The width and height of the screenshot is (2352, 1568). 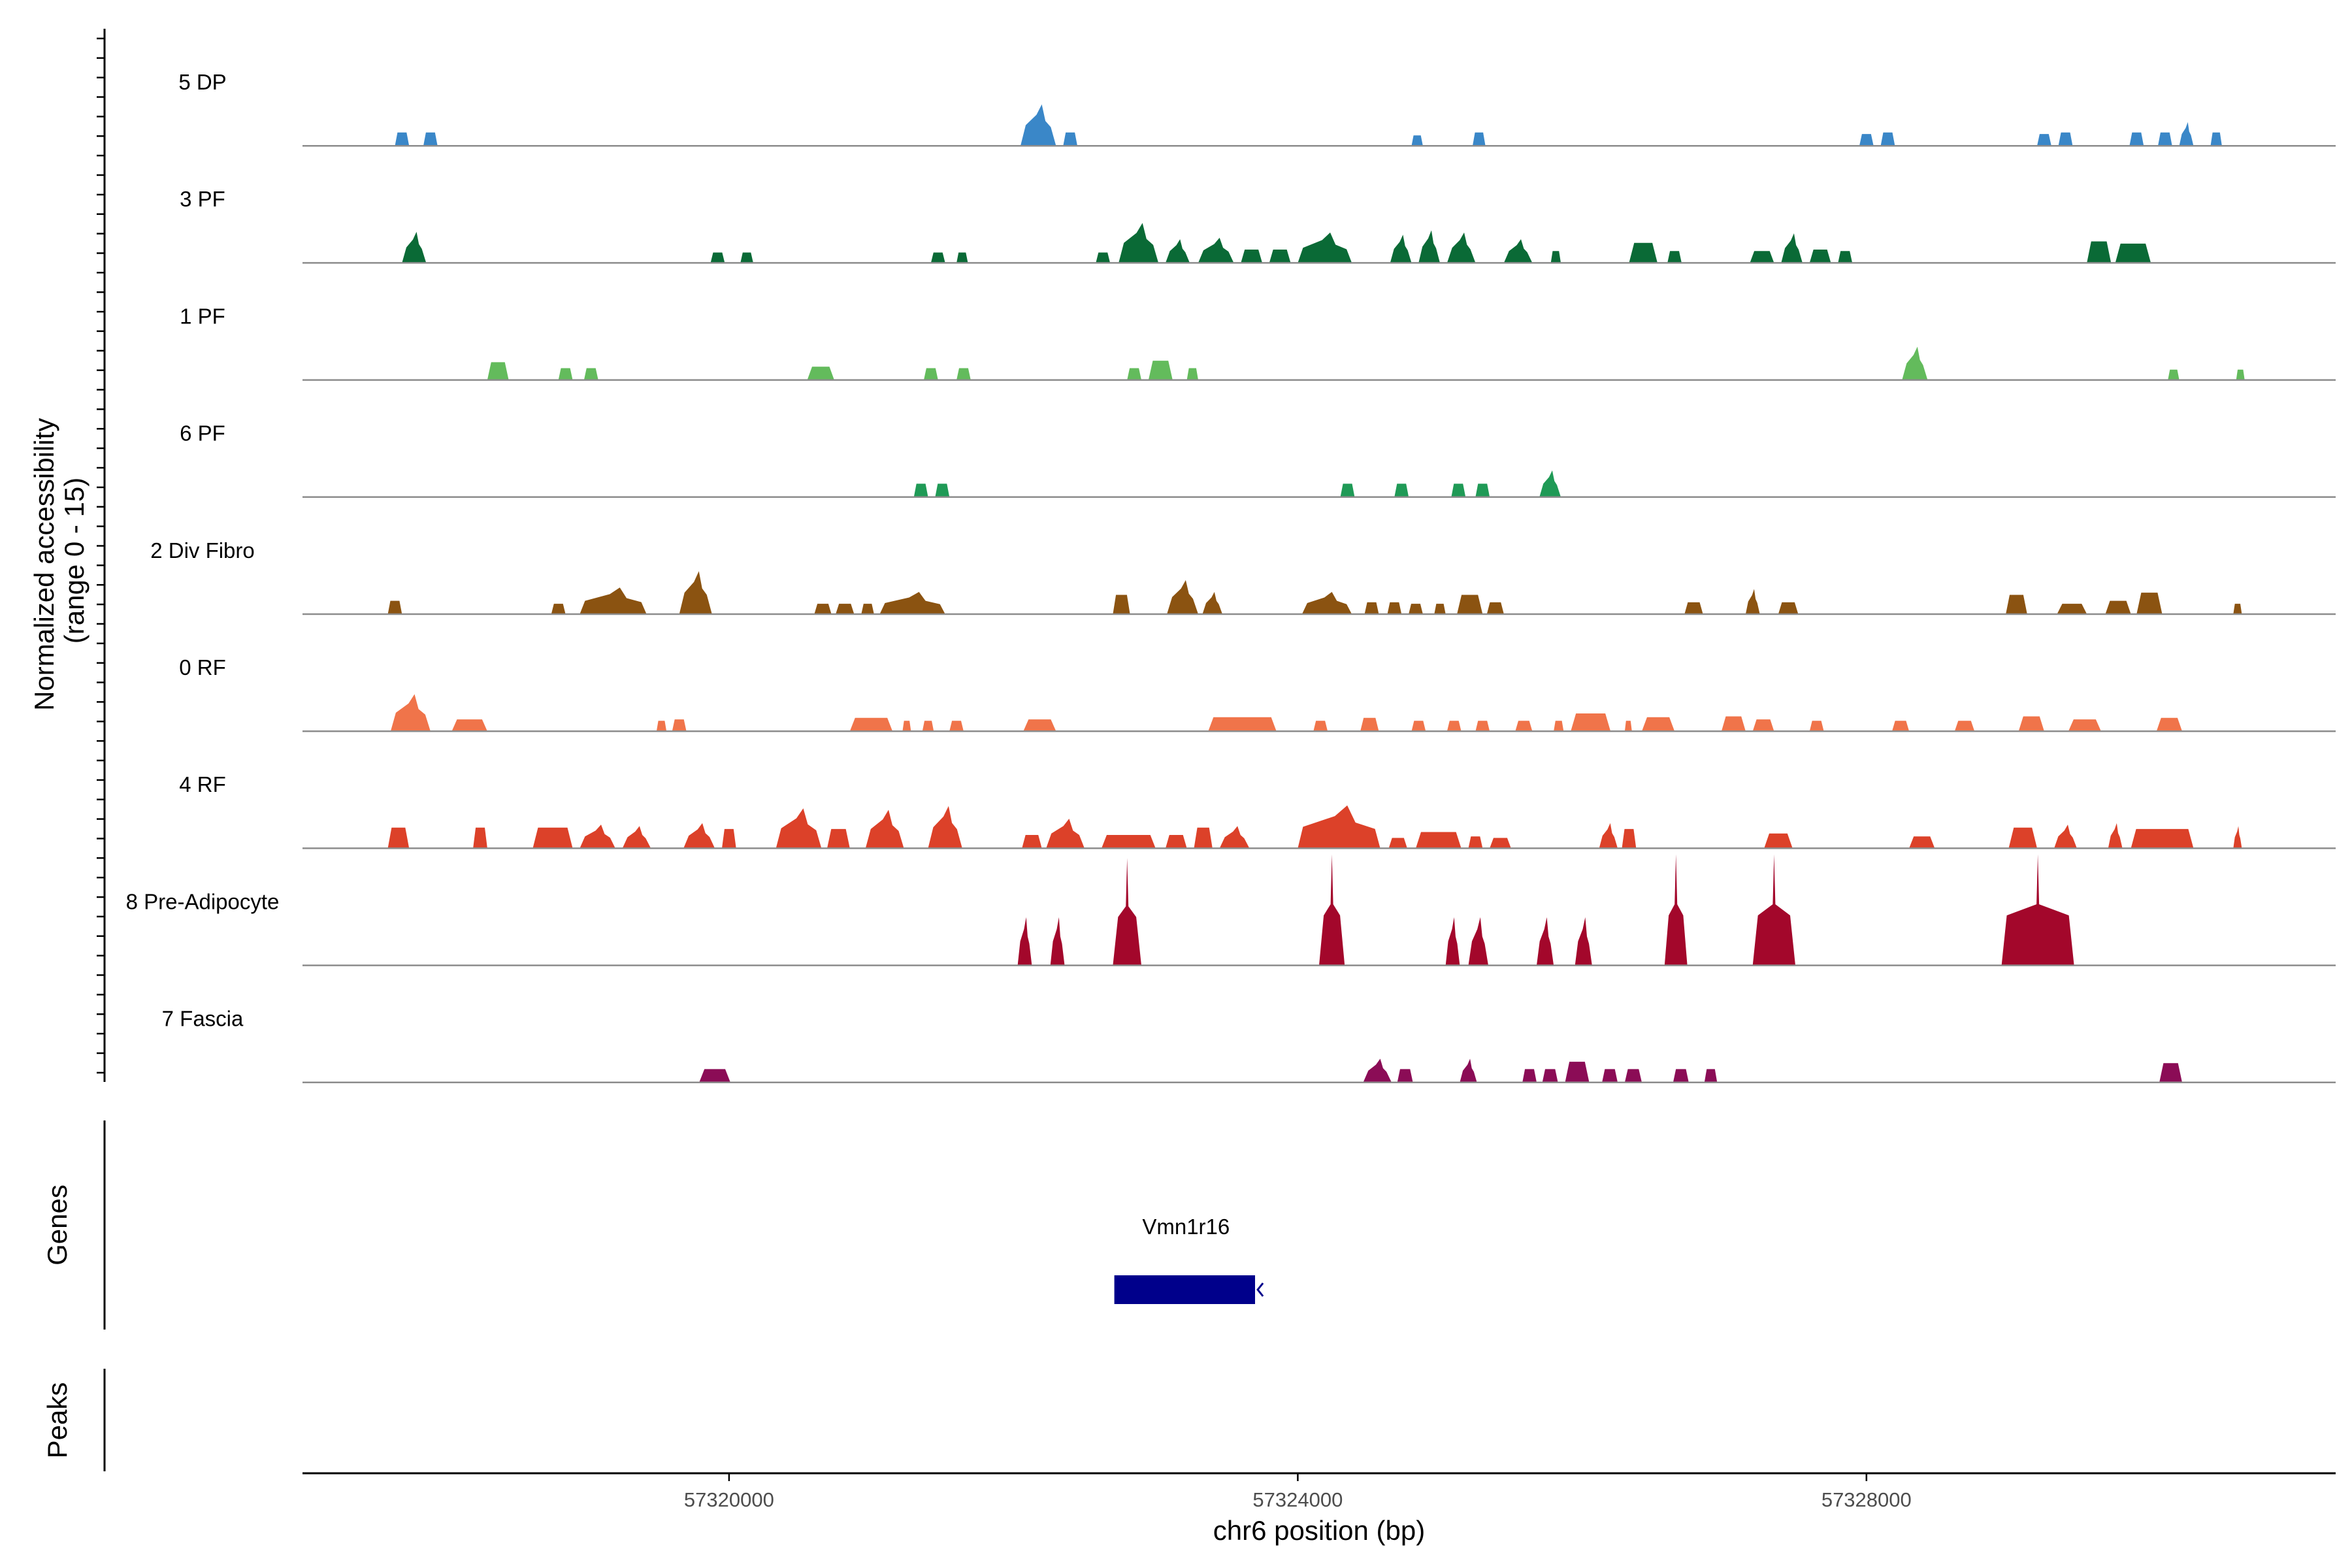 What do you see at coordinates (202, 550) in the screenshot?
I see `track-label: 2 Div Fibro` at bounding box center [202, 550].